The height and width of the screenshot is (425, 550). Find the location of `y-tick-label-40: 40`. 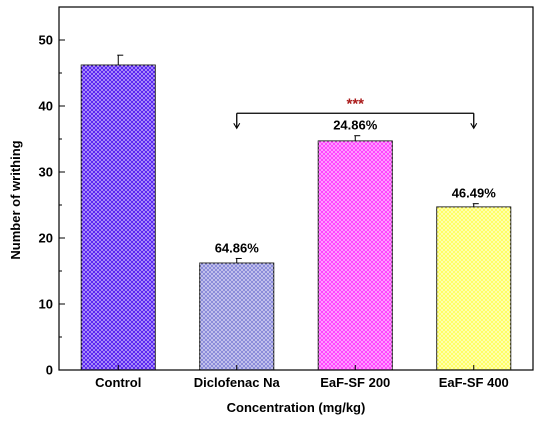

y-tick-label-40: 40 is located at coordinates (46, 106).